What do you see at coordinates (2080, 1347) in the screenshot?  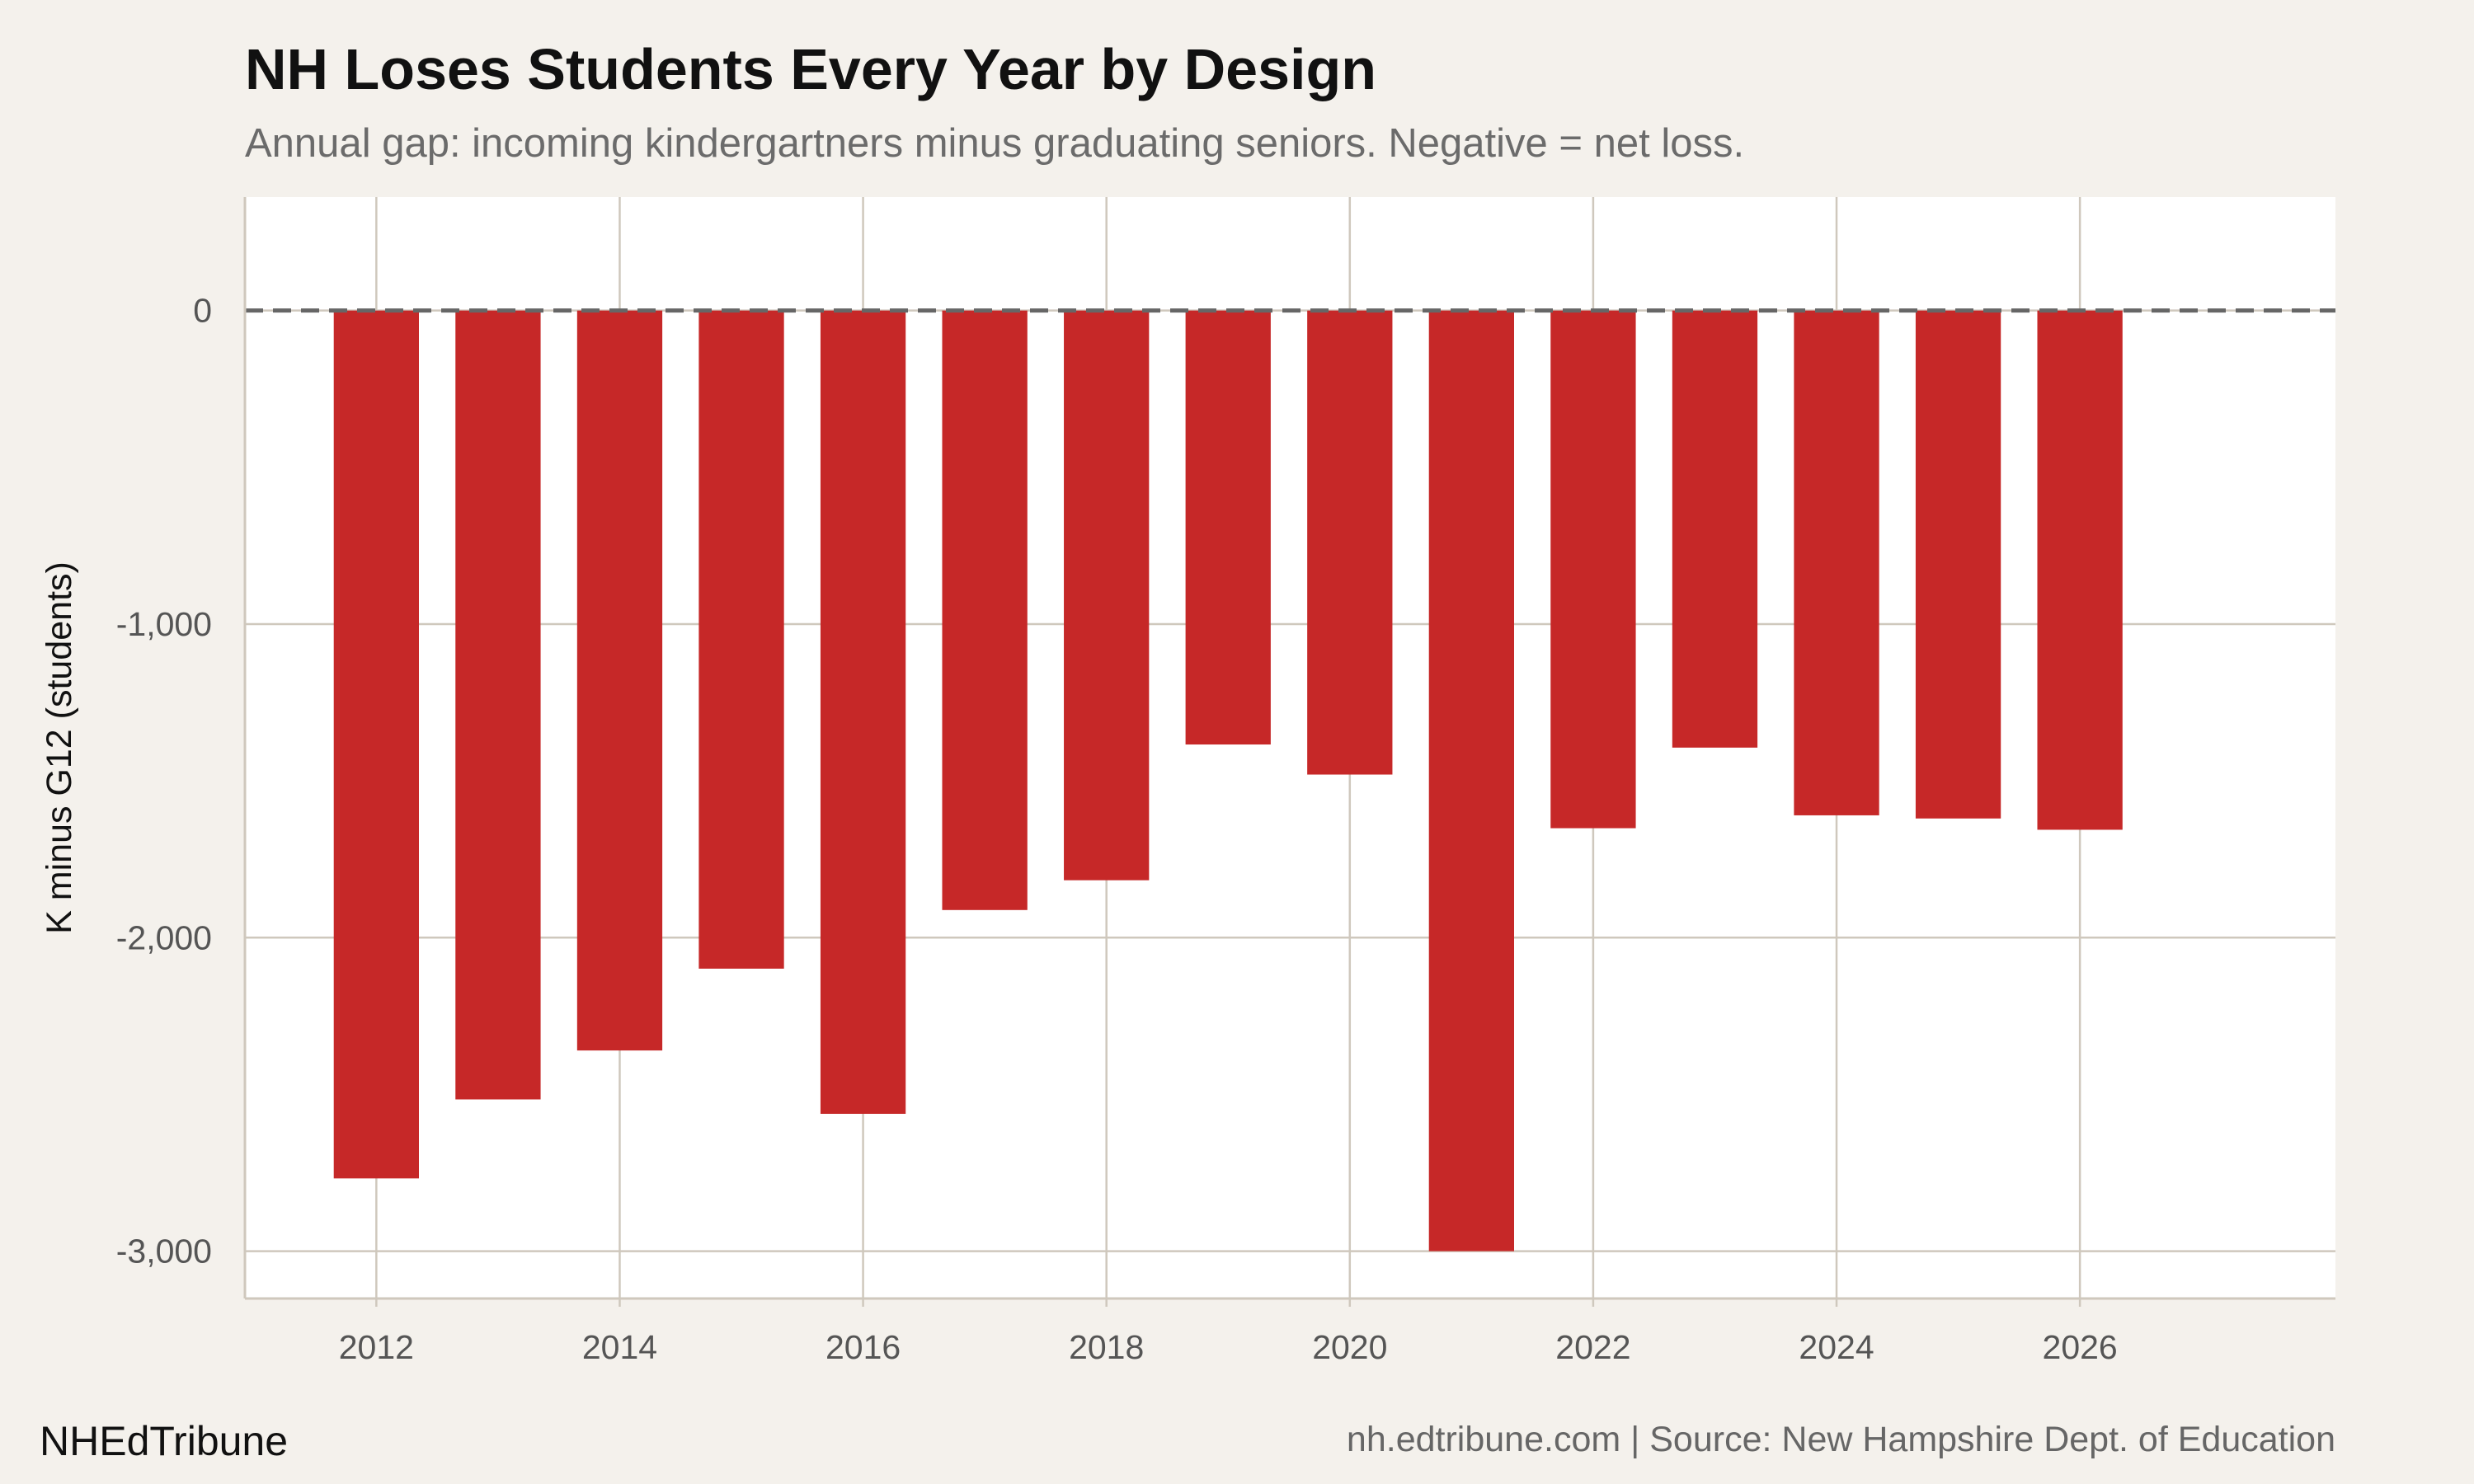 I see `x-tick-label: 2026` at bounding box center [2080, 1347].